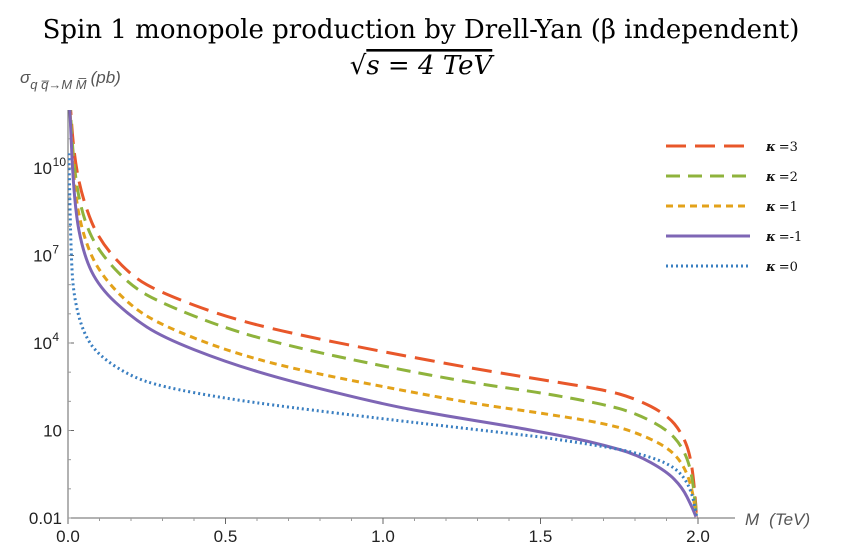  Describe the element at coordinates (60, 162) in the screenshot. I see `y-tick-exponent: 10` at that location.